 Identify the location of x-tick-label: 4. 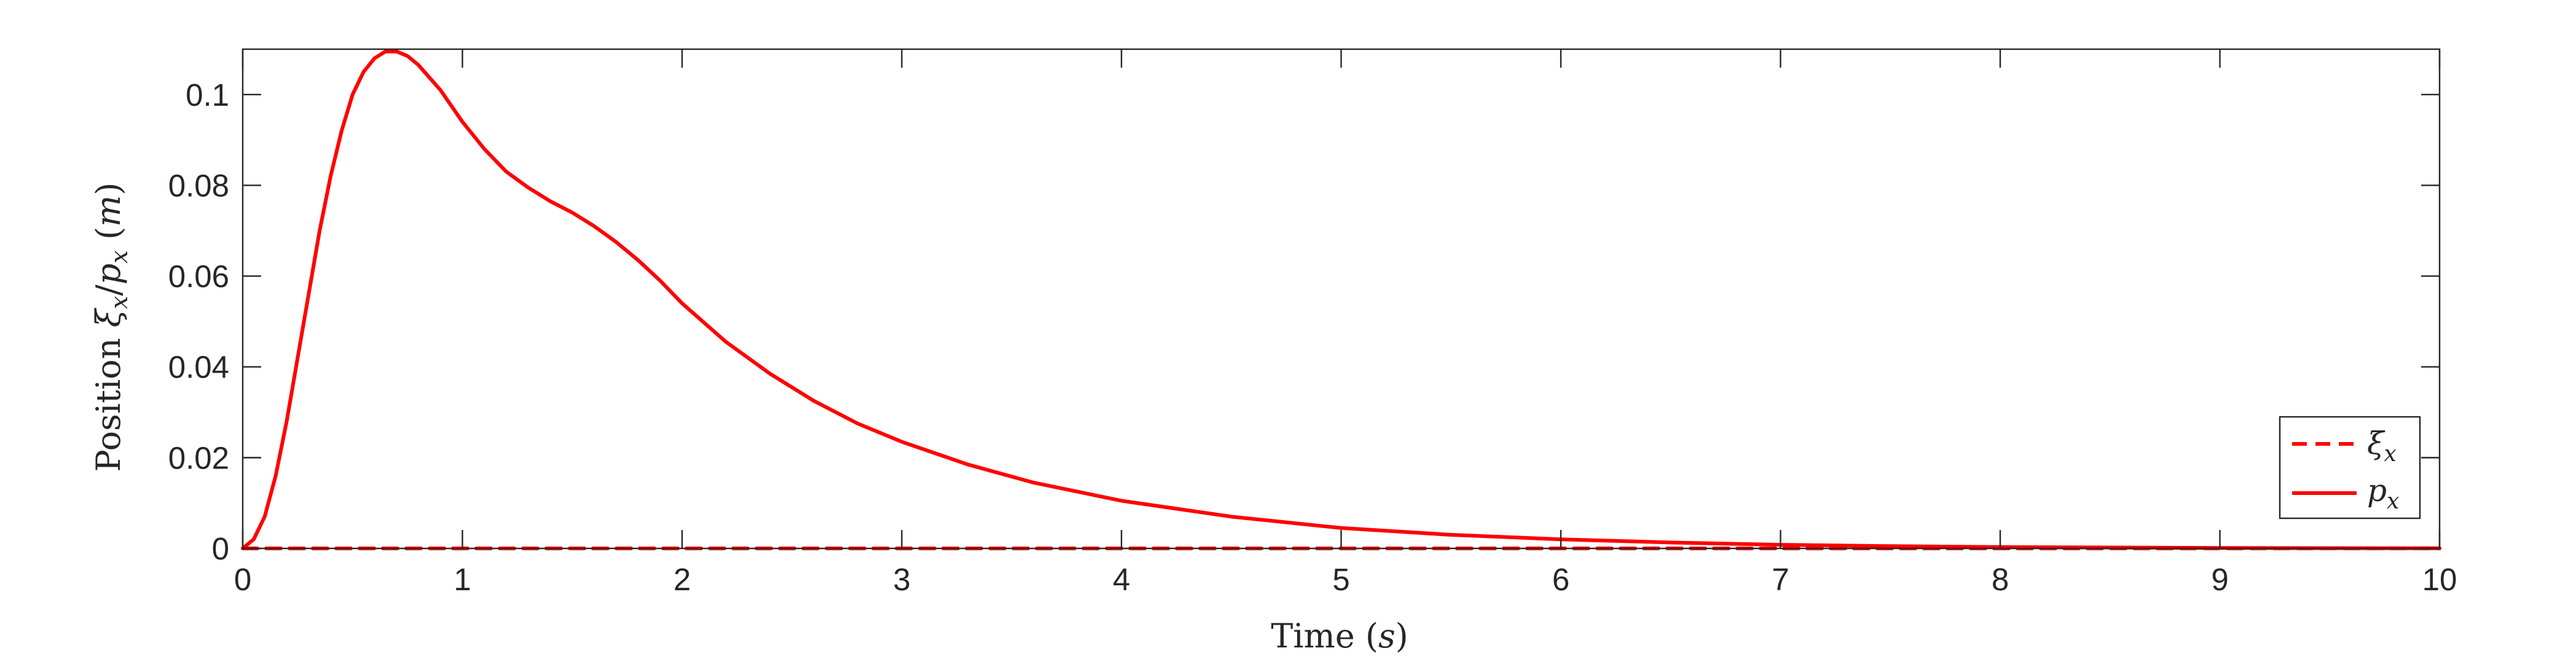
(1121, 579).